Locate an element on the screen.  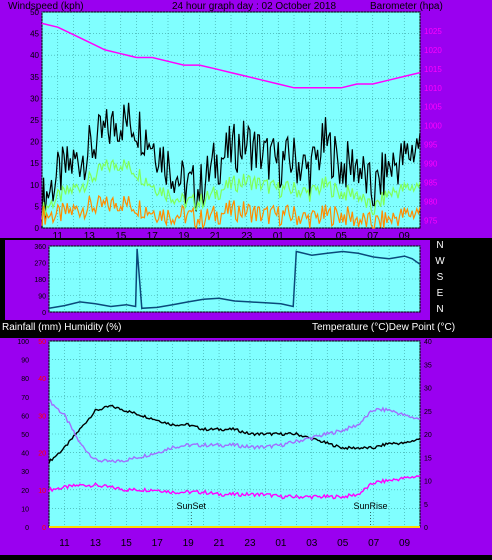
rain-y-tick: 30 is located at coordinates (42, 416).